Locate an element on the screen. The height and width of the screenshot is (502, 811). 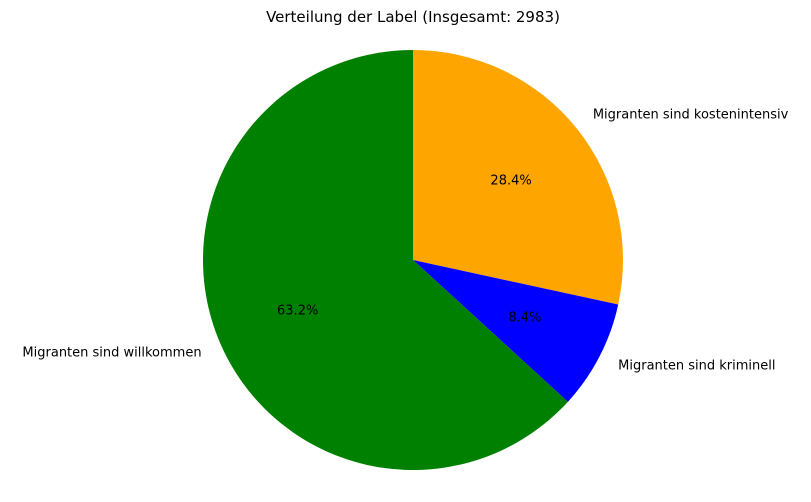
pie-slice-migranten-sind-kriminell is located at coordinates (516, 331).